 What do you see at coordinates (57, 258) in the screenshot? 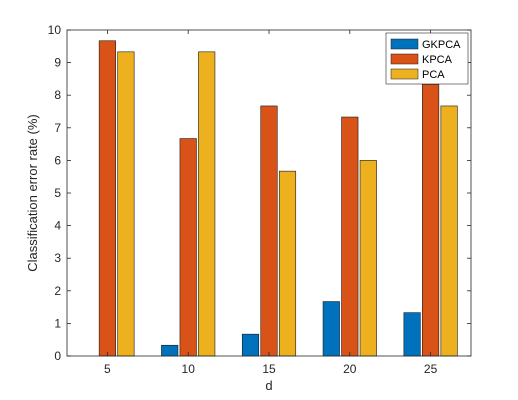
I see `y-tick-label: 3` at bounding box center [57, 258].